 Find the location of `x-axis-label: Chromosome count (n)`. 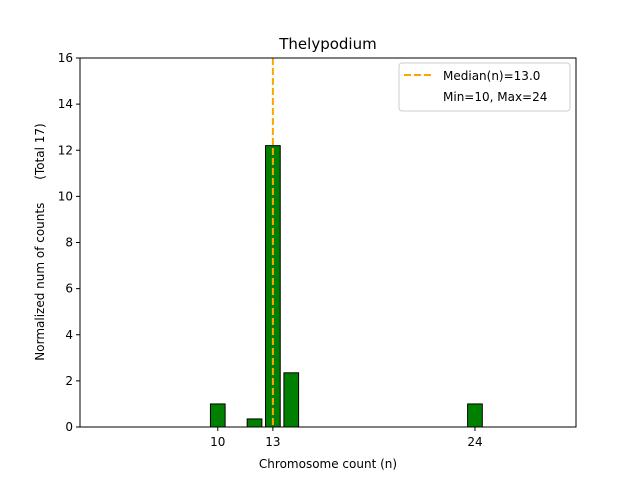

x-axis-label: Chromosome count (n) is located at coordinates (328, 464).